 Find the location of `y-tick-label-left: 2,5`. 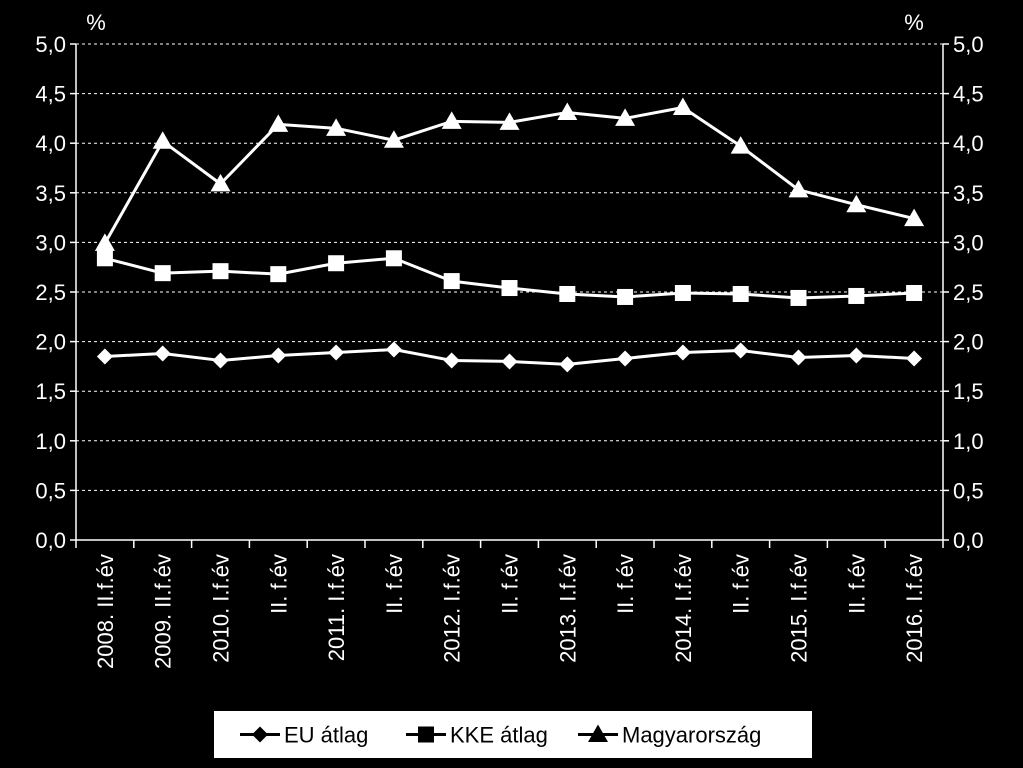

y-tick-label-left: 2,5 is located at coordinates (50, 292).